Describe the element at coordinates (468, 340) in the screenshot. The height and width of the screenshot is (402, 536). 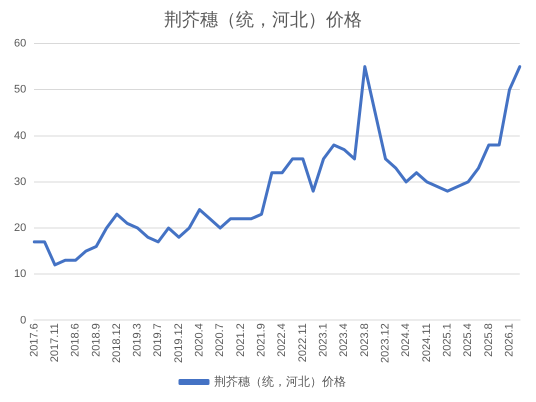
I see `x-tick-label: 2025.4` at that location.